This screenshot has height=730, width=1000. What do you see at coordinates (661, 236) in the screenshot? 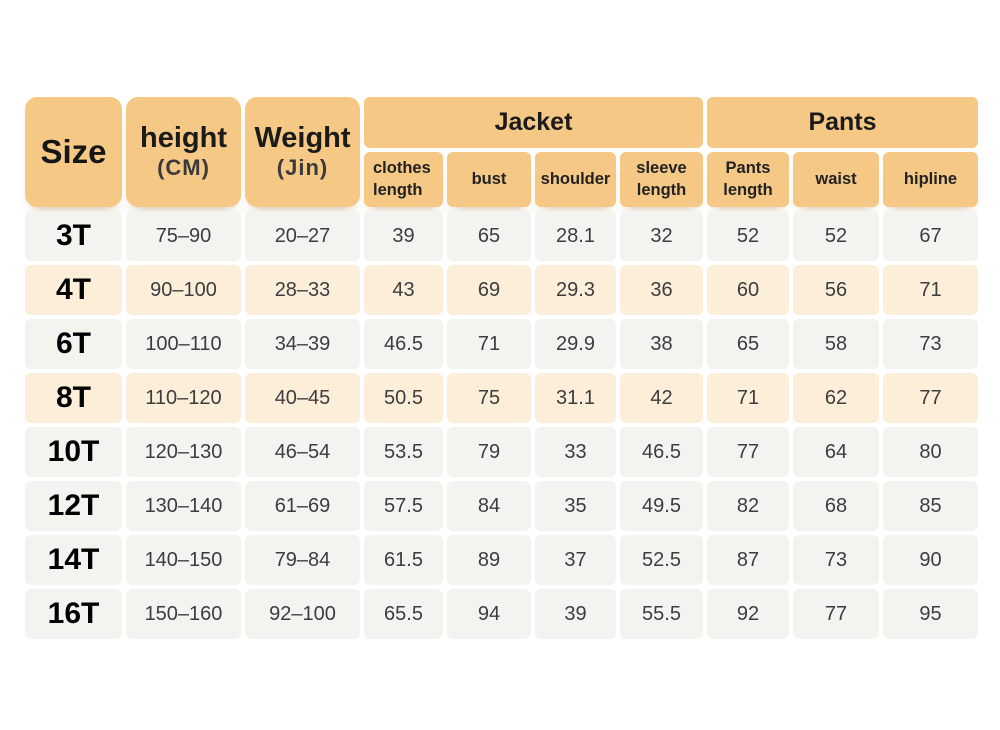
I see `table-cell: 32` at bounding box center [661, 236].